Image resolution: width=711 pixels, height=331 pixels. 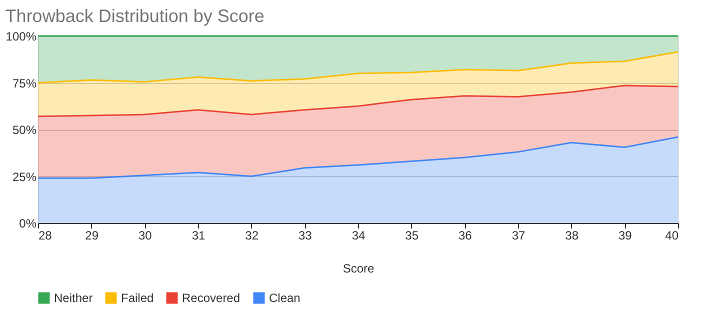 I want to click on y-tick-label: 50%, so click(x=24, y=130).